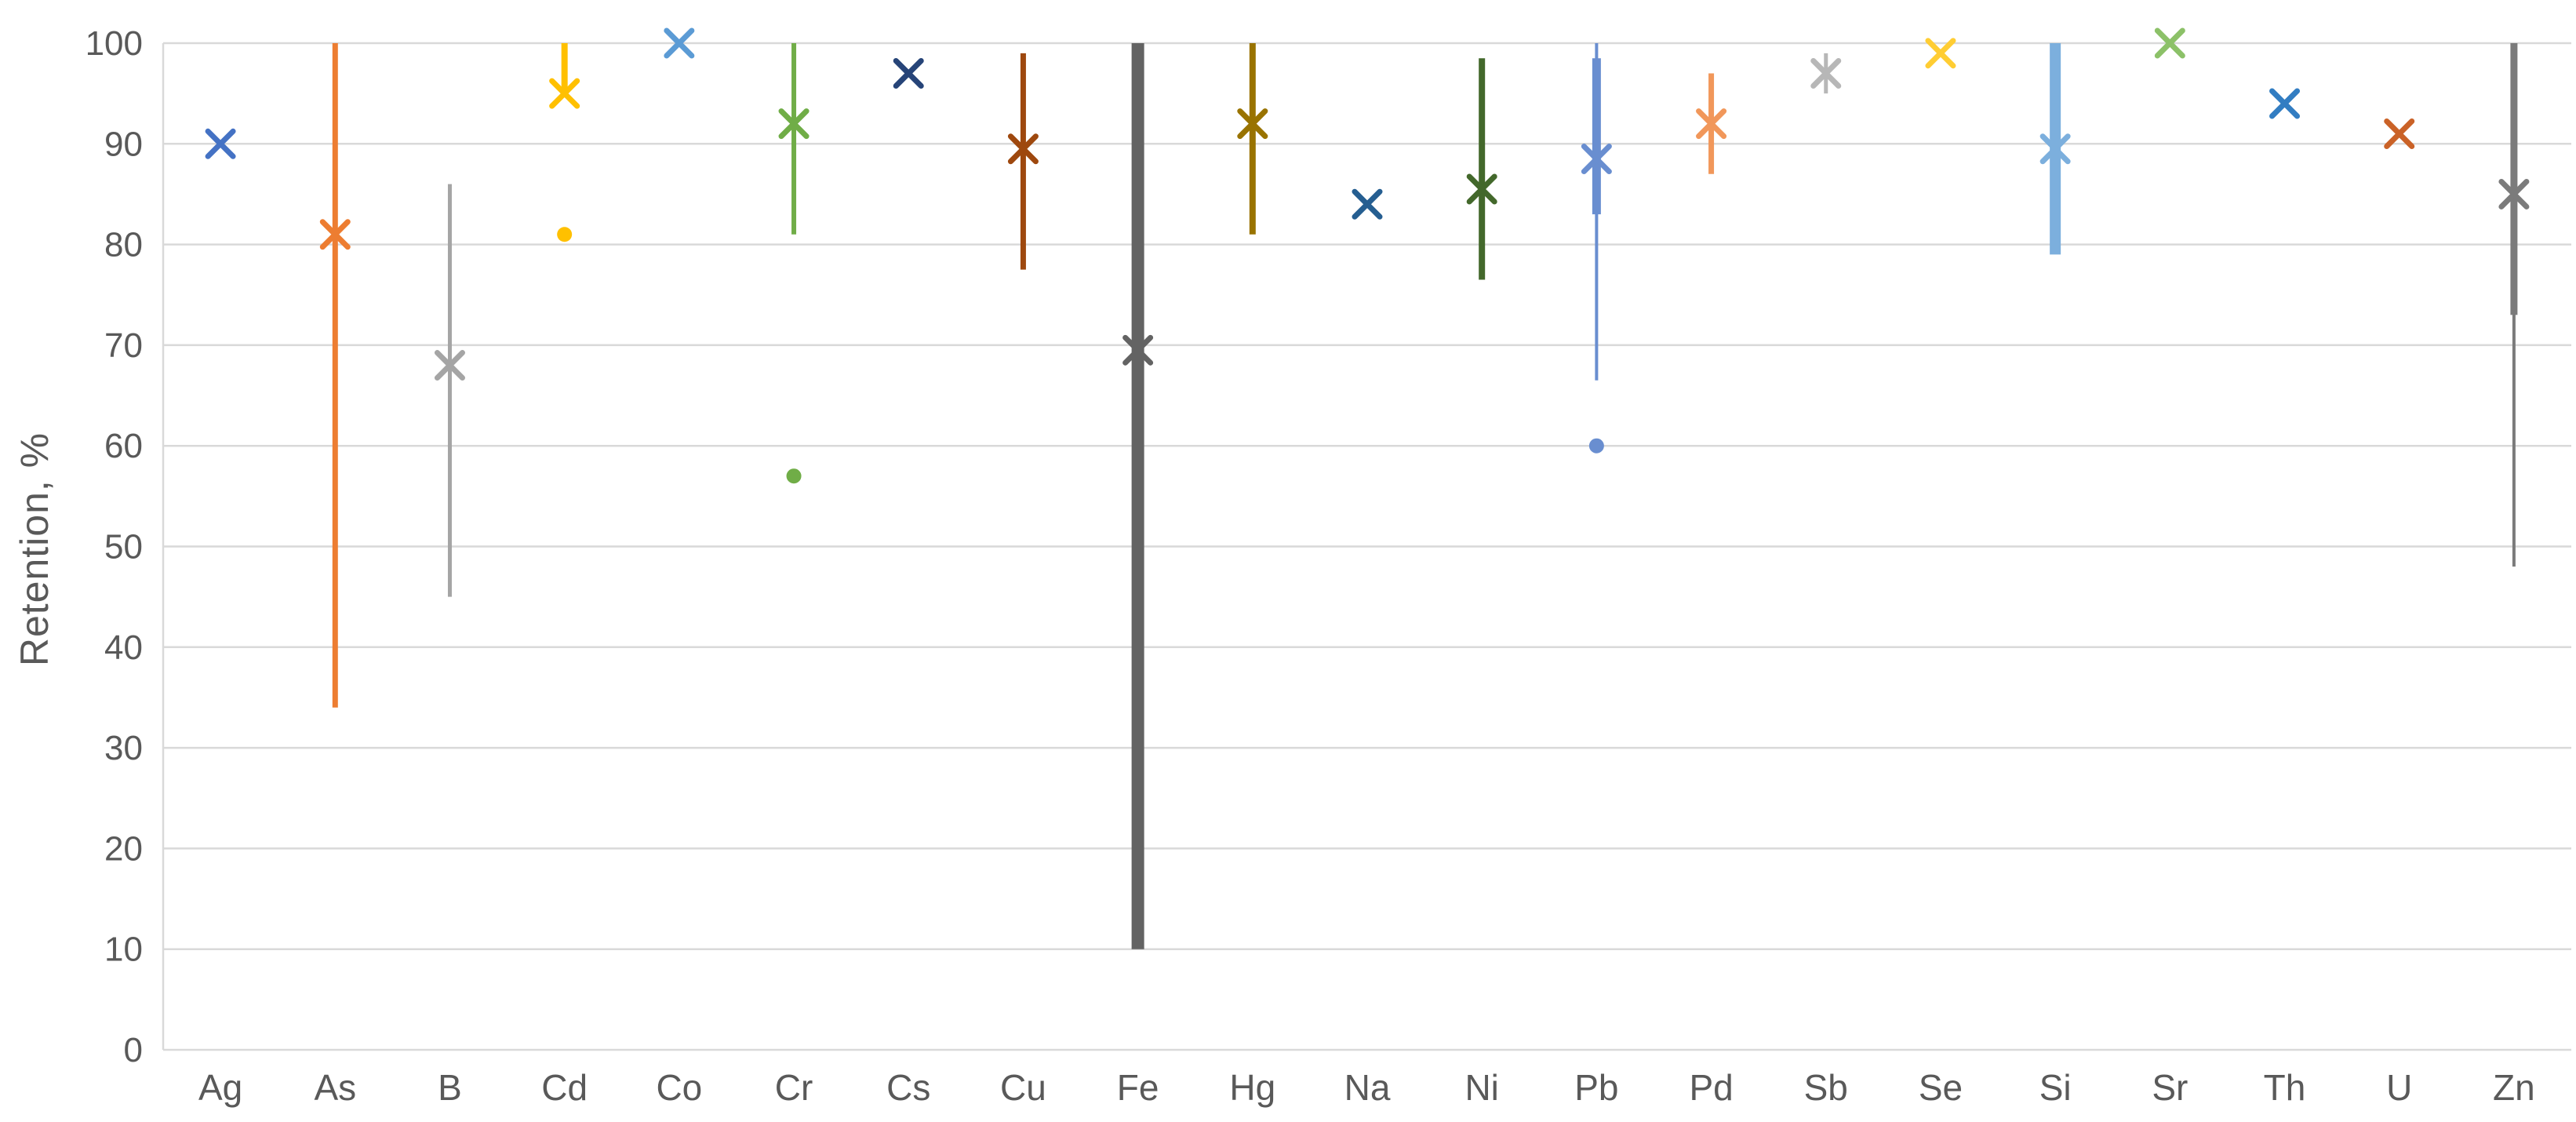 The image size is (2576, 1122). Describe the element at coordinates (2285, 1087) in the screenshot. I see `x-axis-label: Th` at that location.